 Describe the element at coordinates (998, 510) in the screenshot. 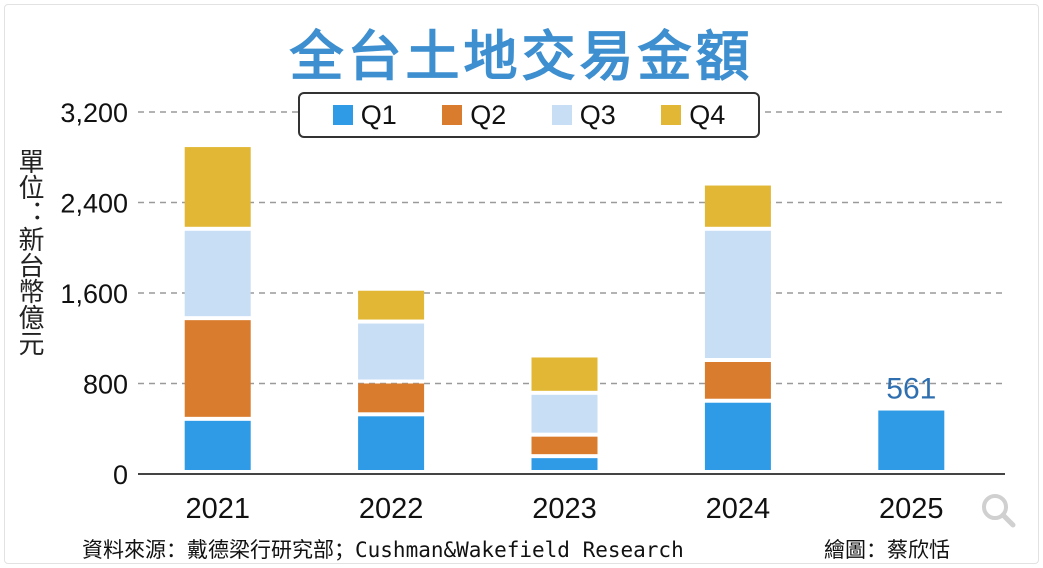

I see `zoom-icon` at that location.